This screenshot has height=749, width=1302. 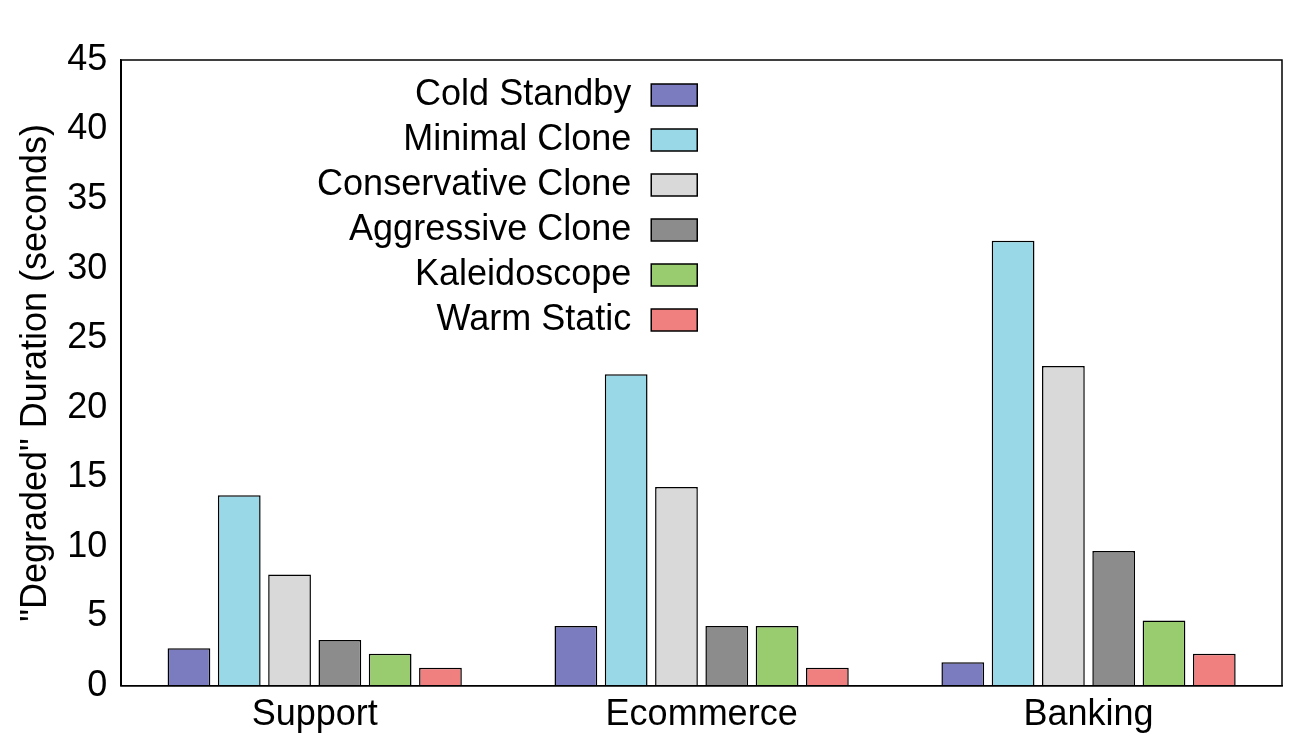 I want to click on y-tick-label: 5, so click(x=97, y=614).